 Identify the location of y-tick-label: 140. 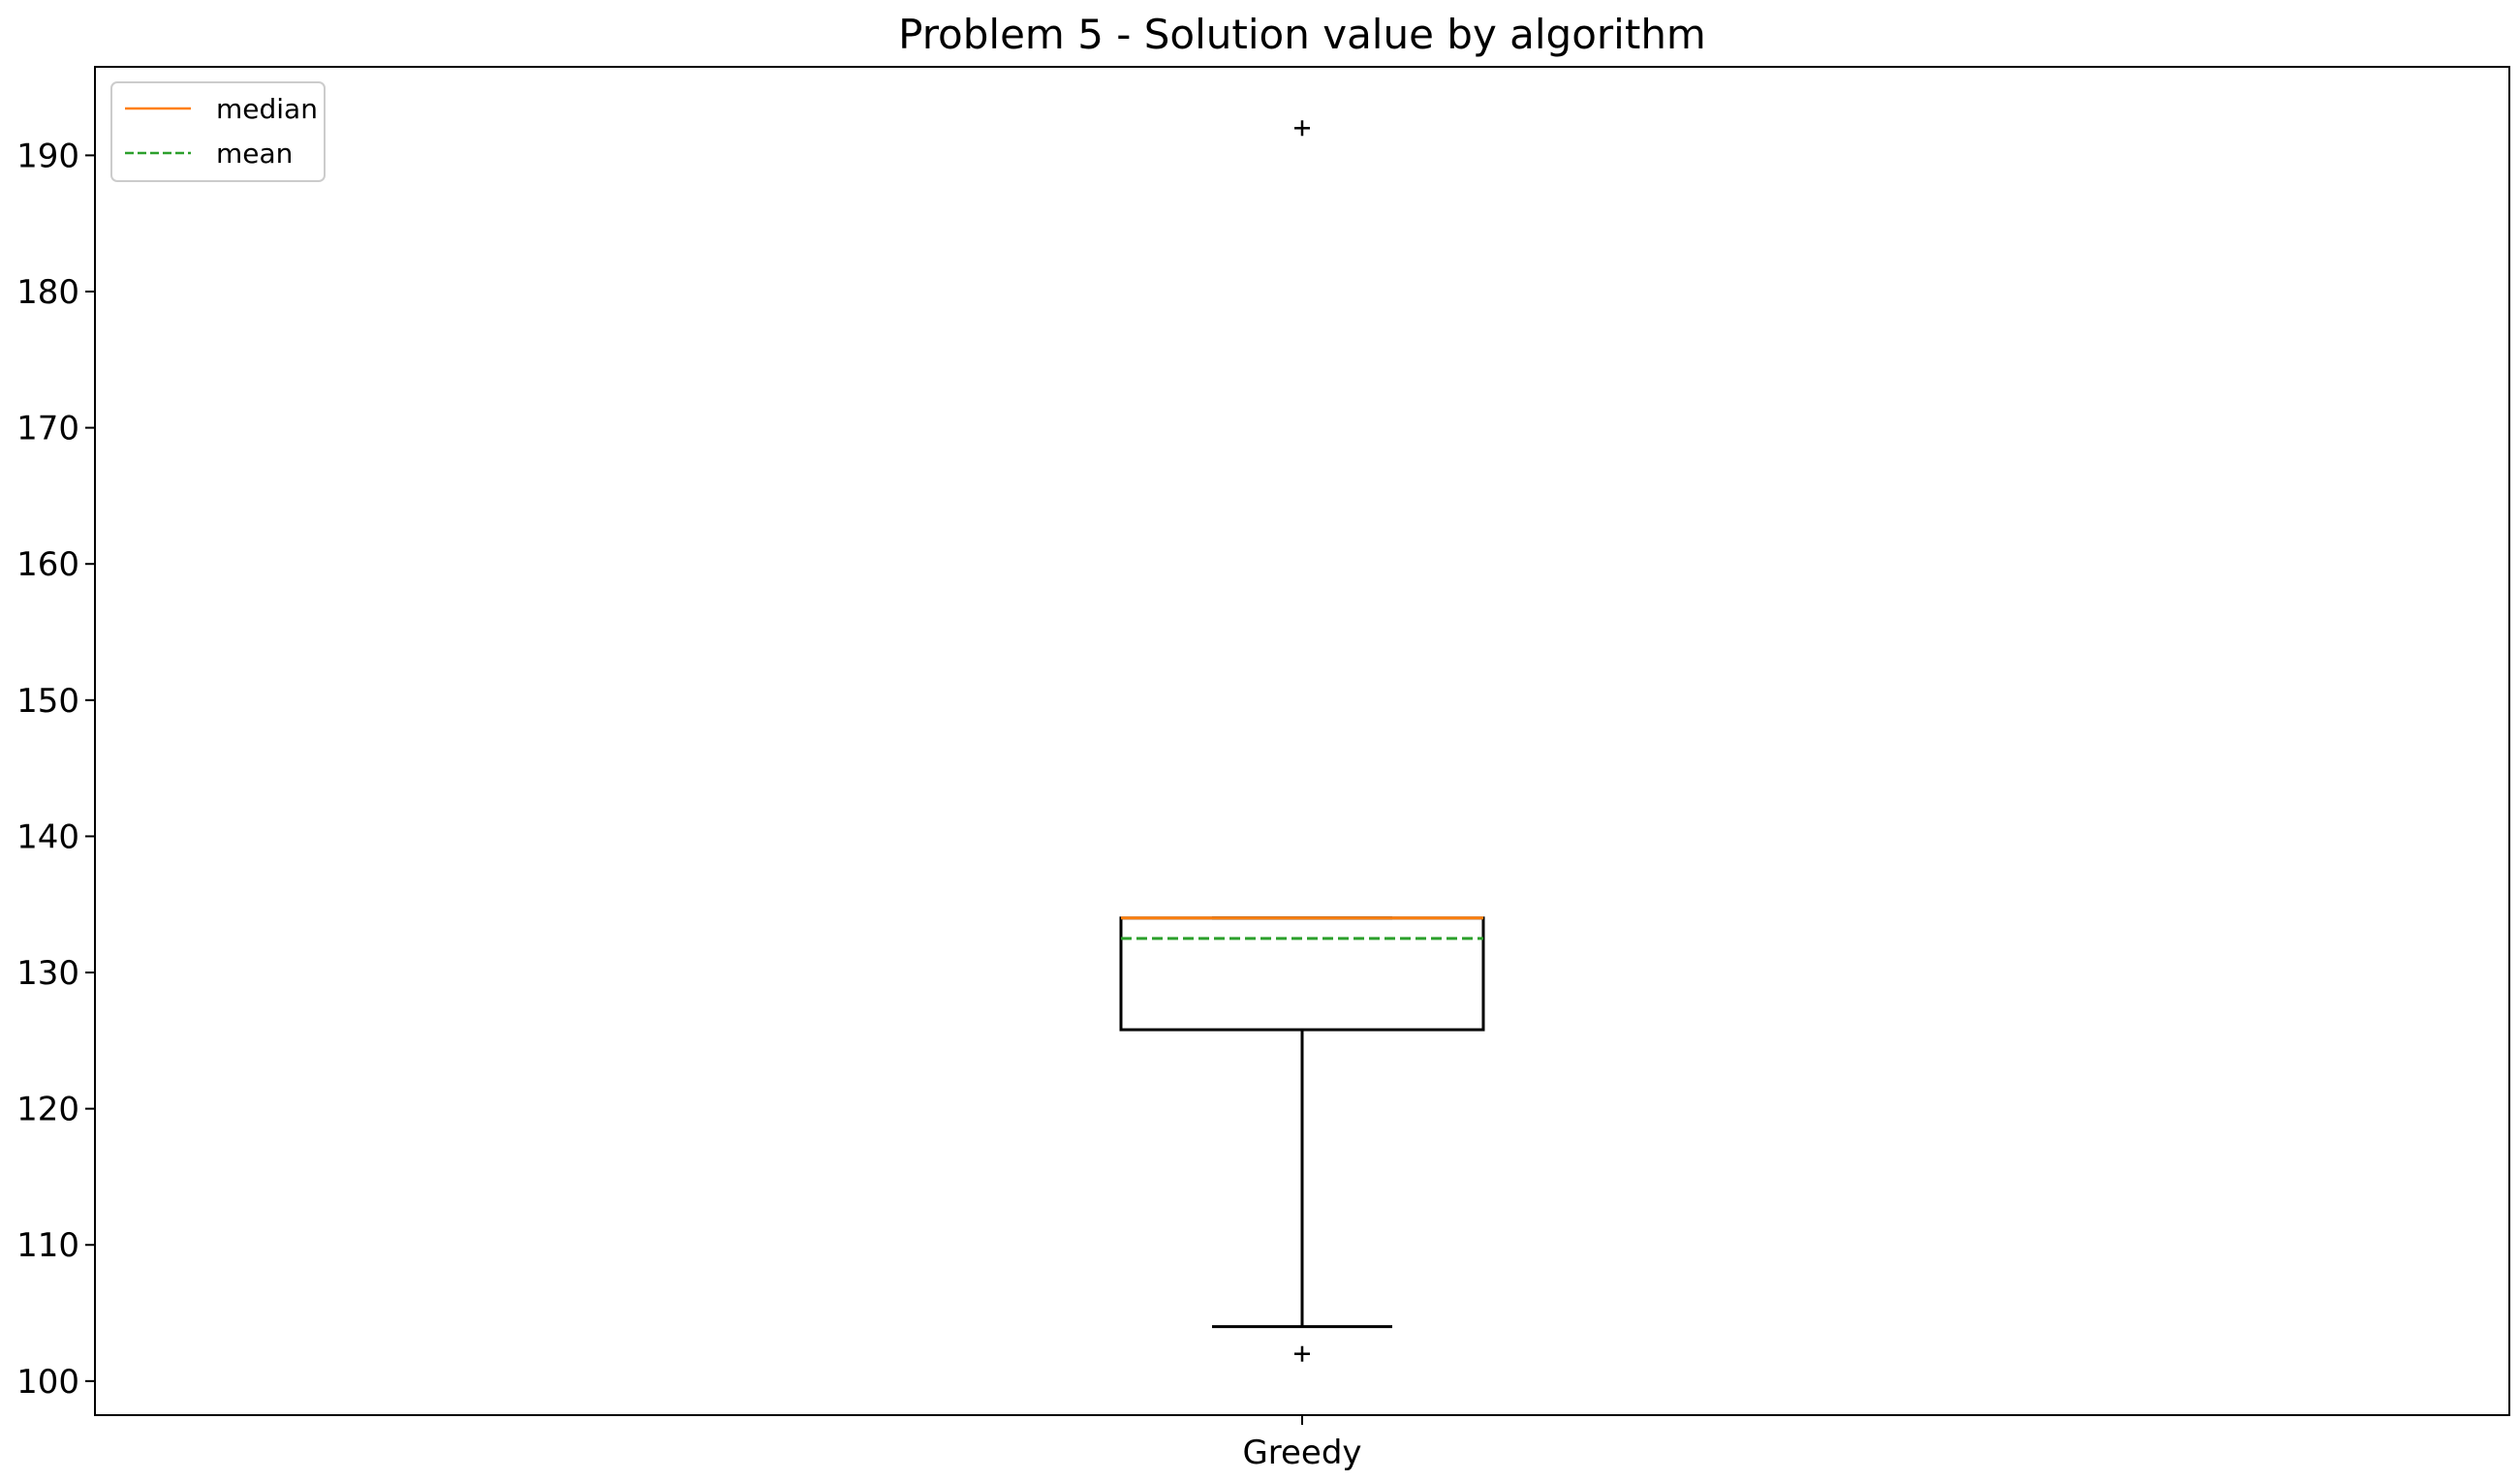
(48, 837).